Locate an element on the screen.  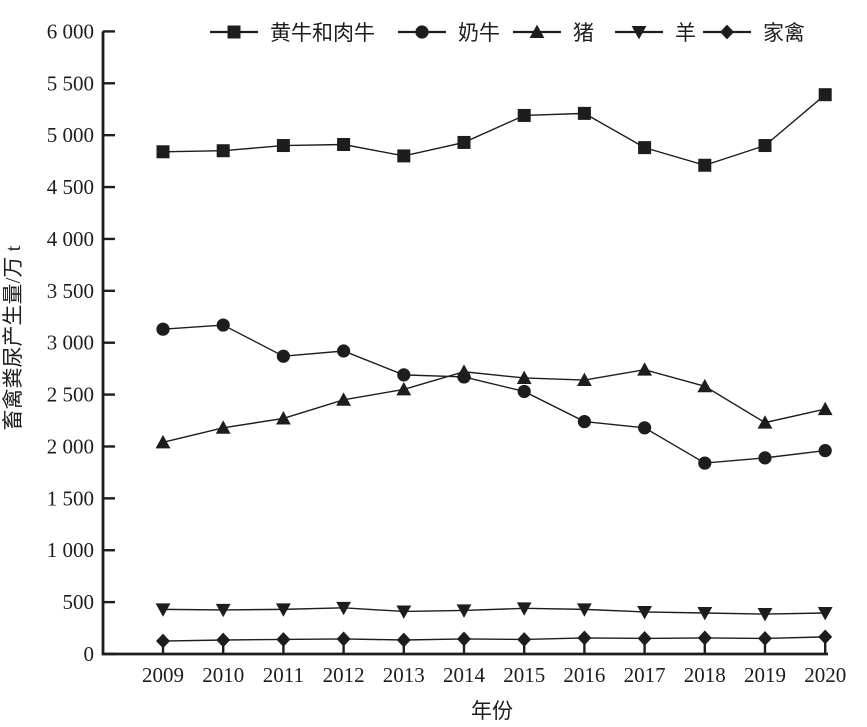
y-tick-label: 2 500 is located at coordinates (70, 395).